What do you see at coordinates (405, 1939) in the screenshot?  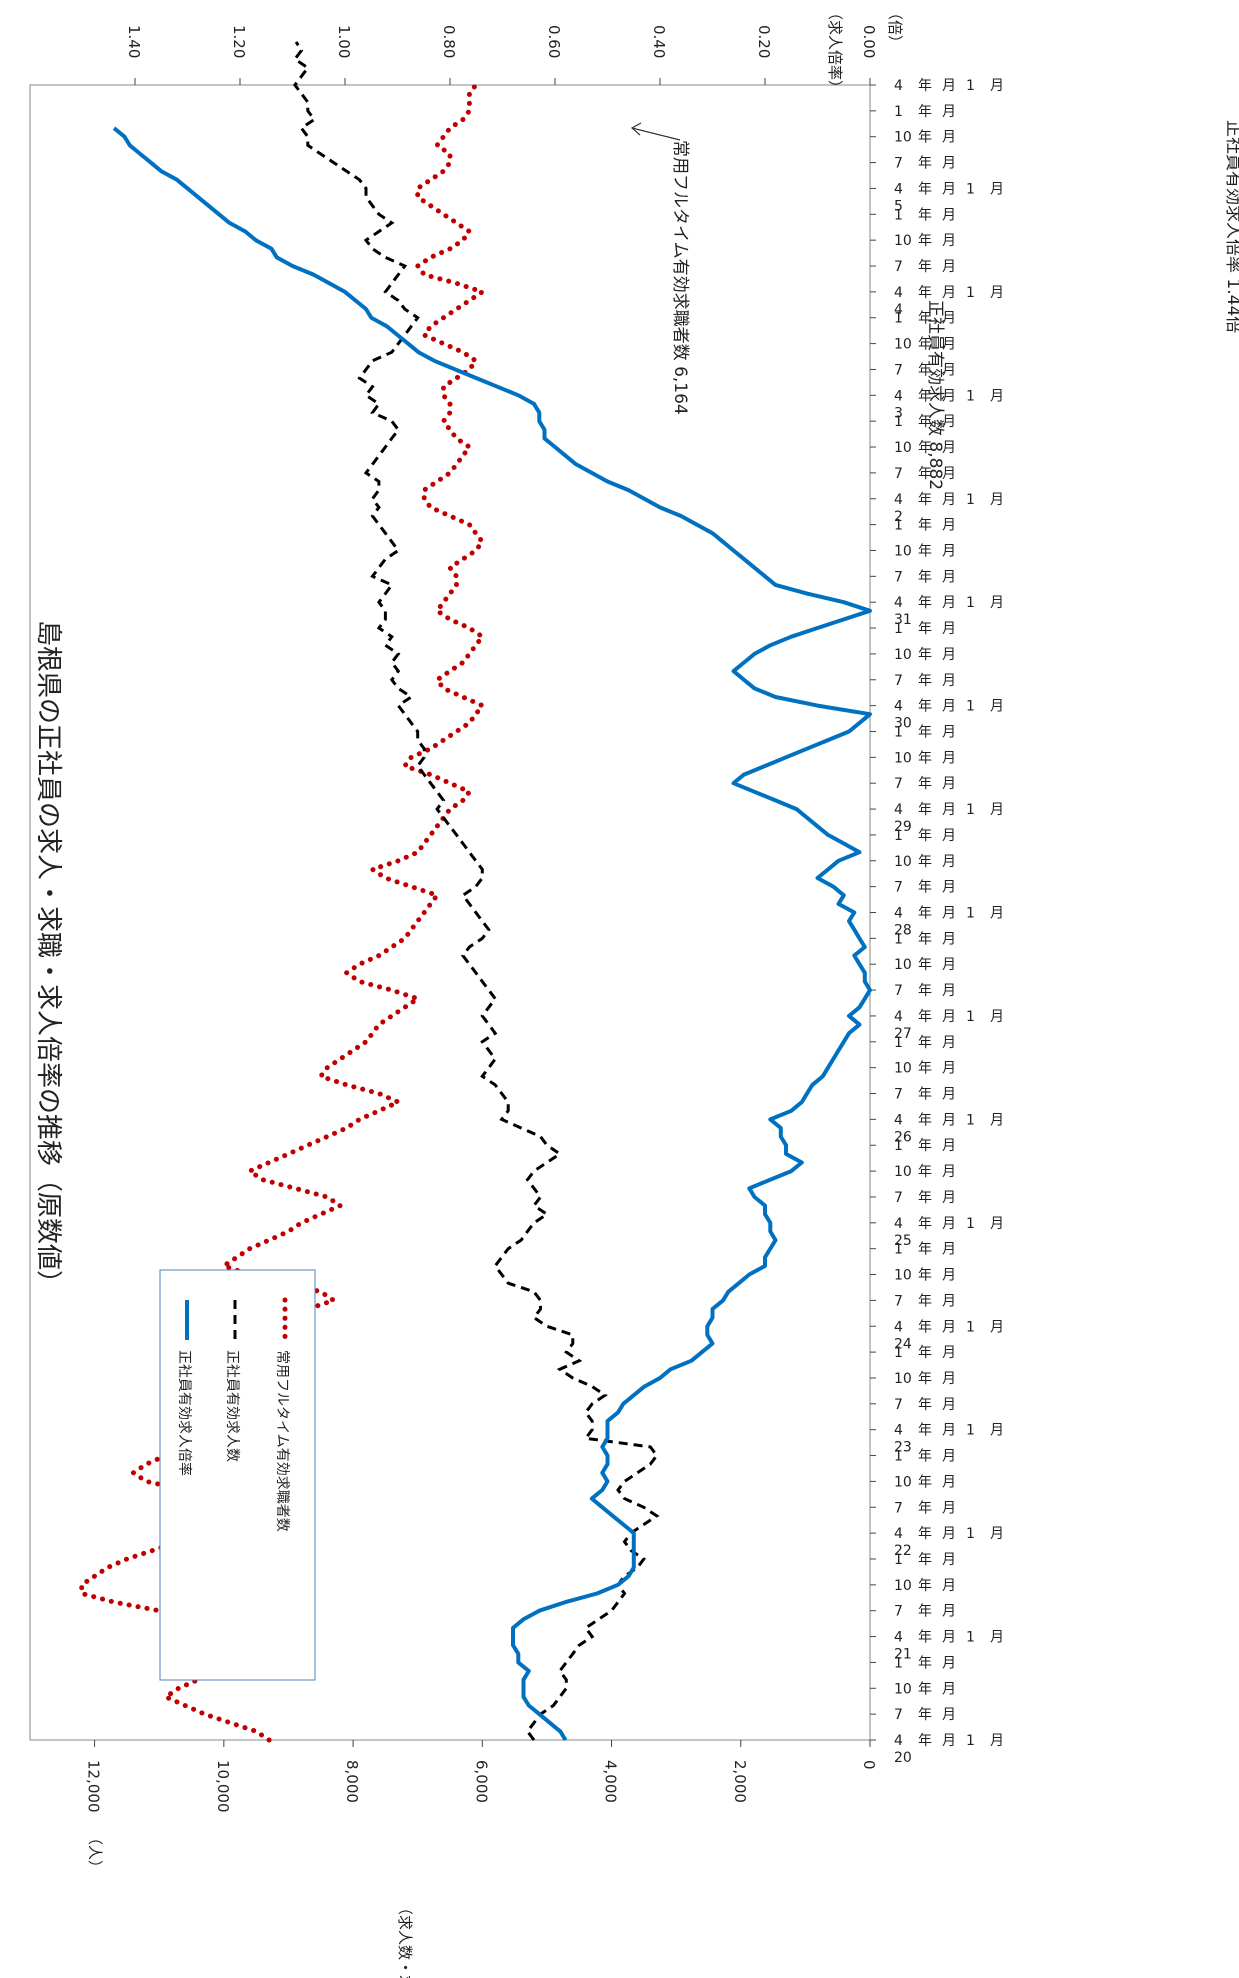 I see `left-axis-label: （求人数・求職者数）` at bounding box center [405, 1939].